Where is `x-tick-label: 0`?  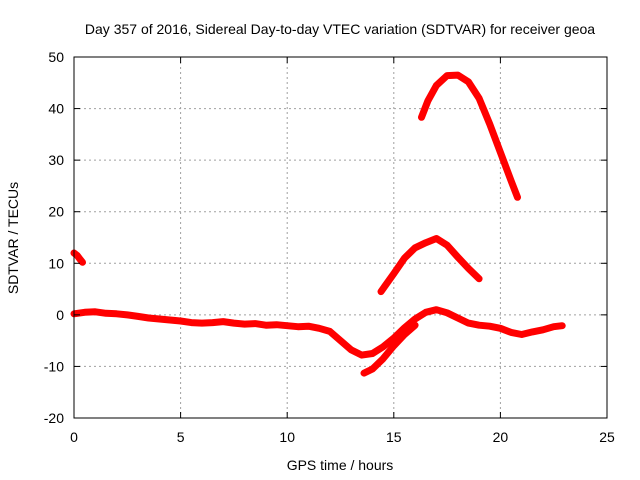
x-tick-label: 0 is located at coordinates (74, 437).